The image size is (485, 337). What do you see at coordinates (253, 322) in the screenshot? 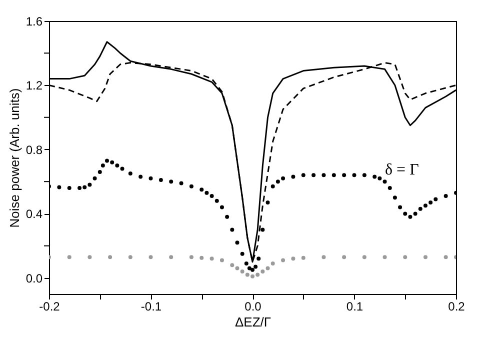
I see `x-axis-title: ΔEZ/Γ` at bounding box center [253, 322].